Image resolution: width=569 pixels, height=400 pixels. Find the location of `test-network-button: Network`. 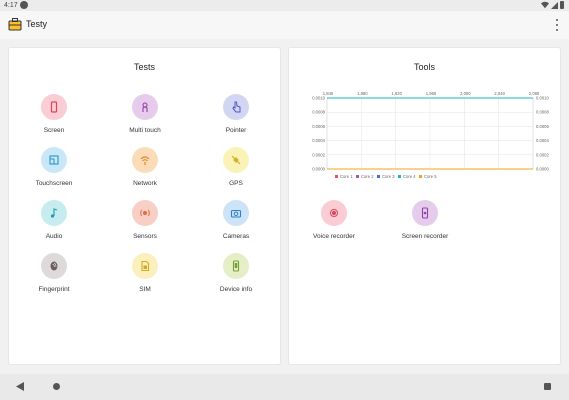

test-network-button: Network is located at coordinates (145, 167).